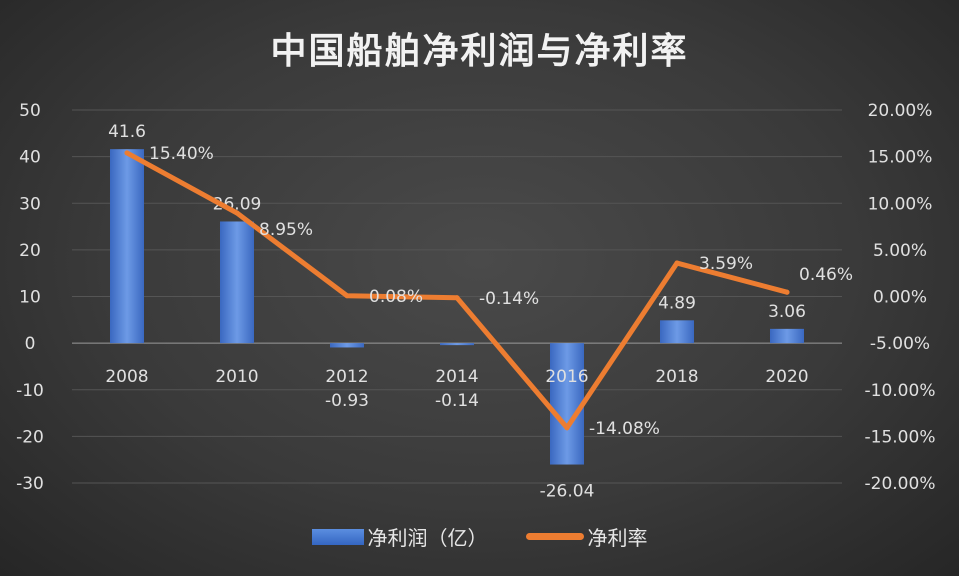 The height and width of the screenshot is (576, 959). I want to click on bar-data-label: 41.6, so click(127, 132).